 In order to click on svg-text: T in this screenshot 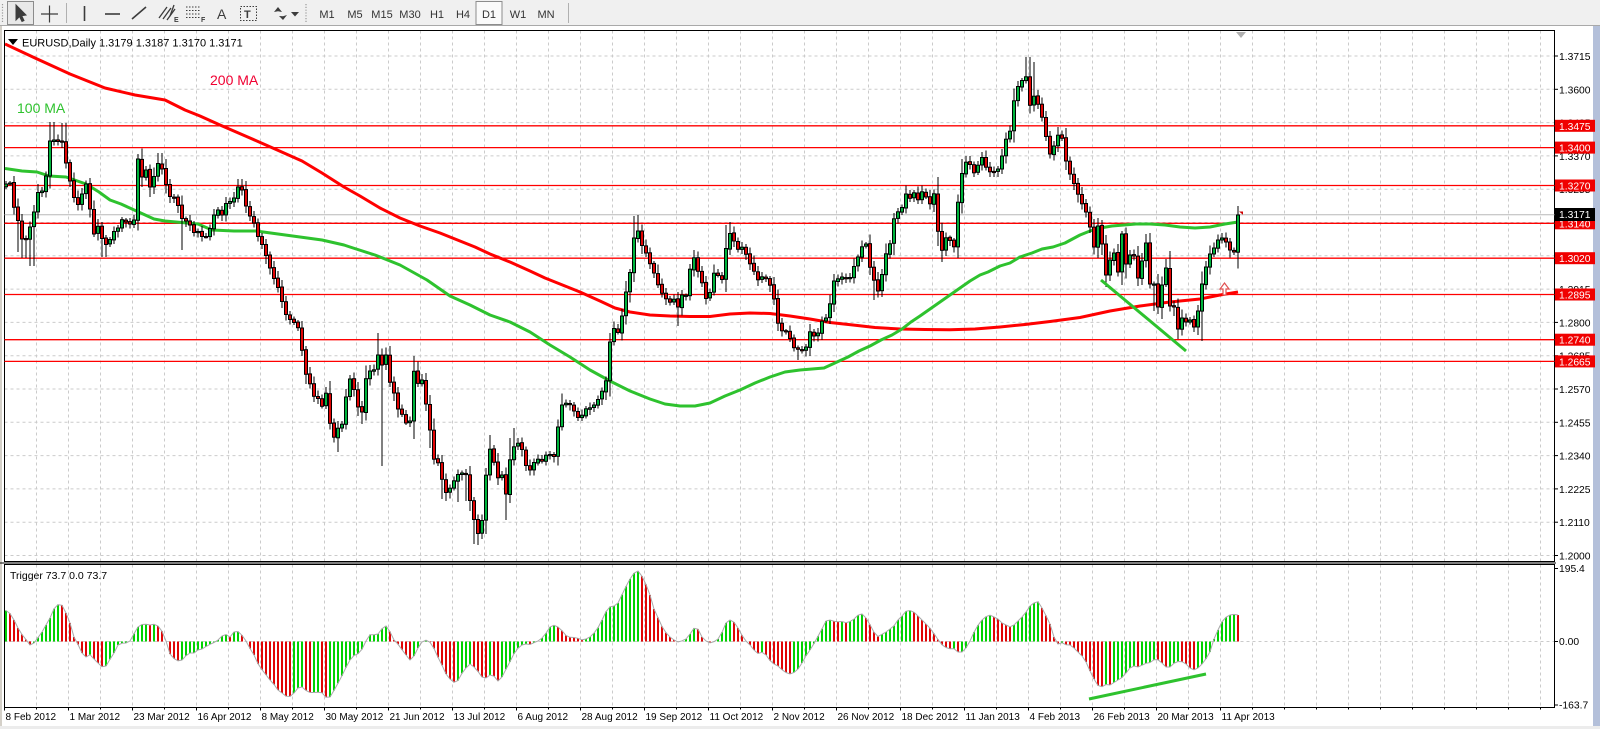, I will do `click(247, 15)`.